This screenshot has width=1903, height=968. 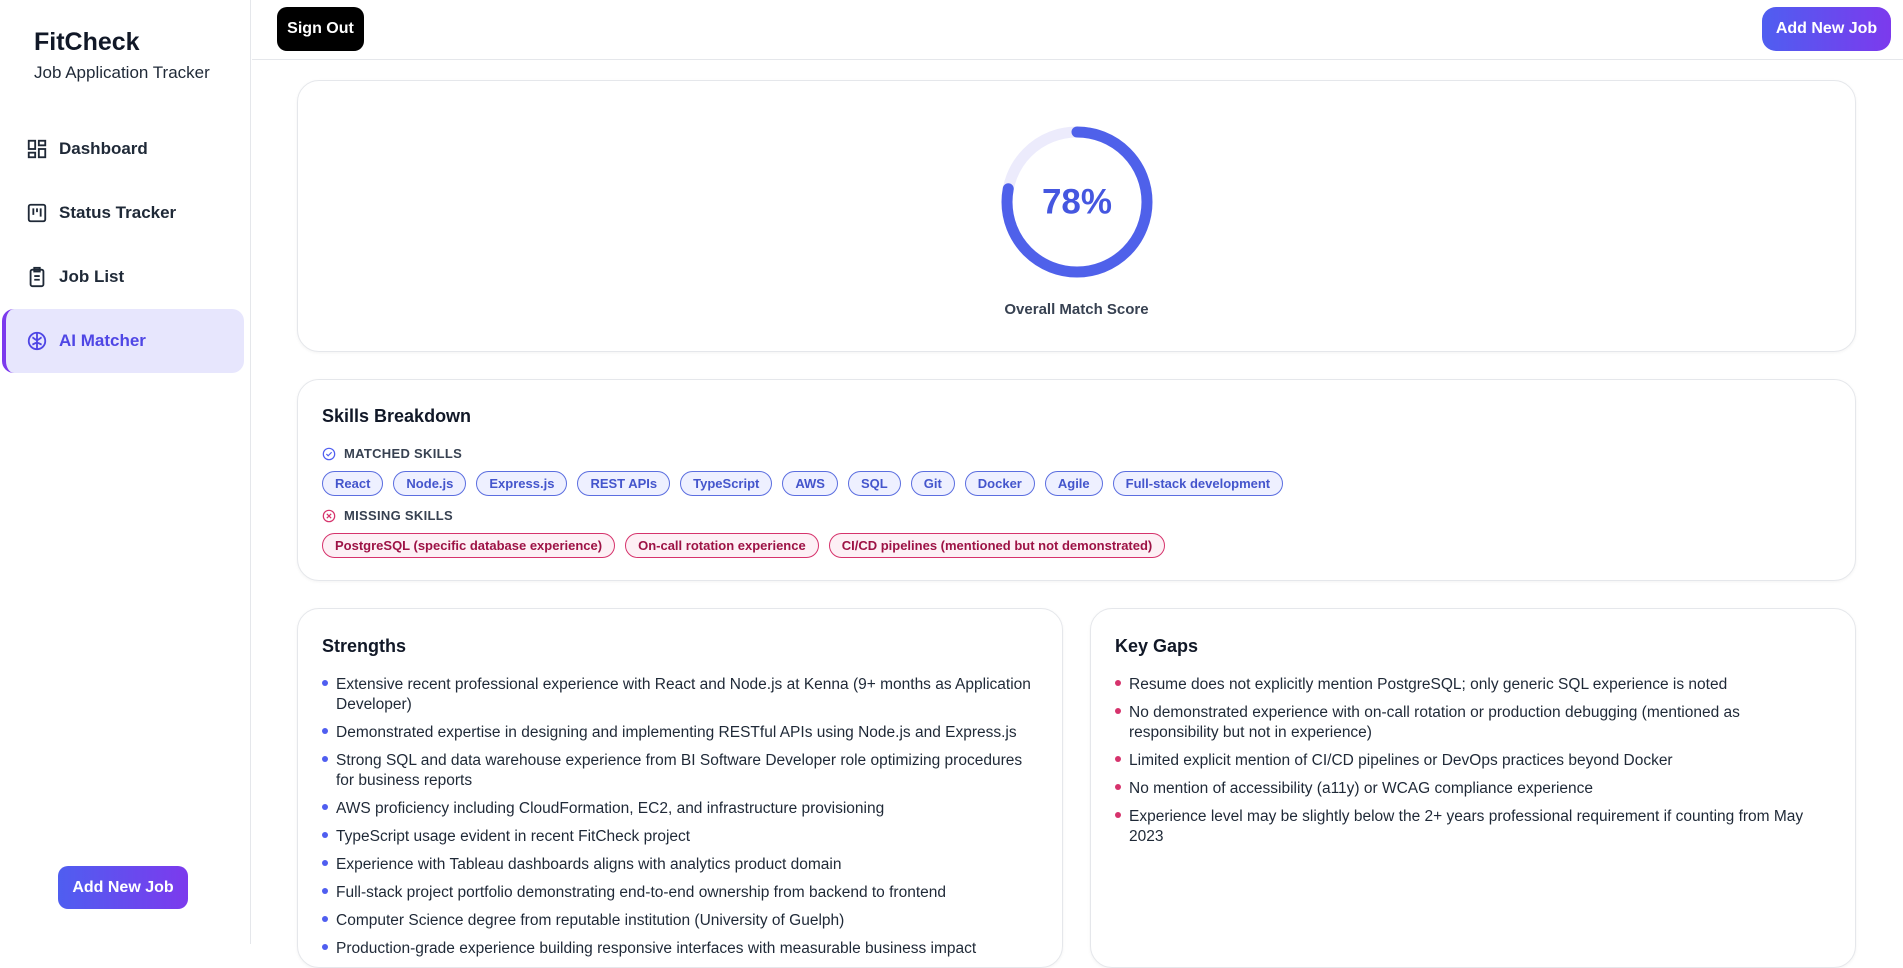 I want to click on skill-chip: React, so click(x=353, y=483).